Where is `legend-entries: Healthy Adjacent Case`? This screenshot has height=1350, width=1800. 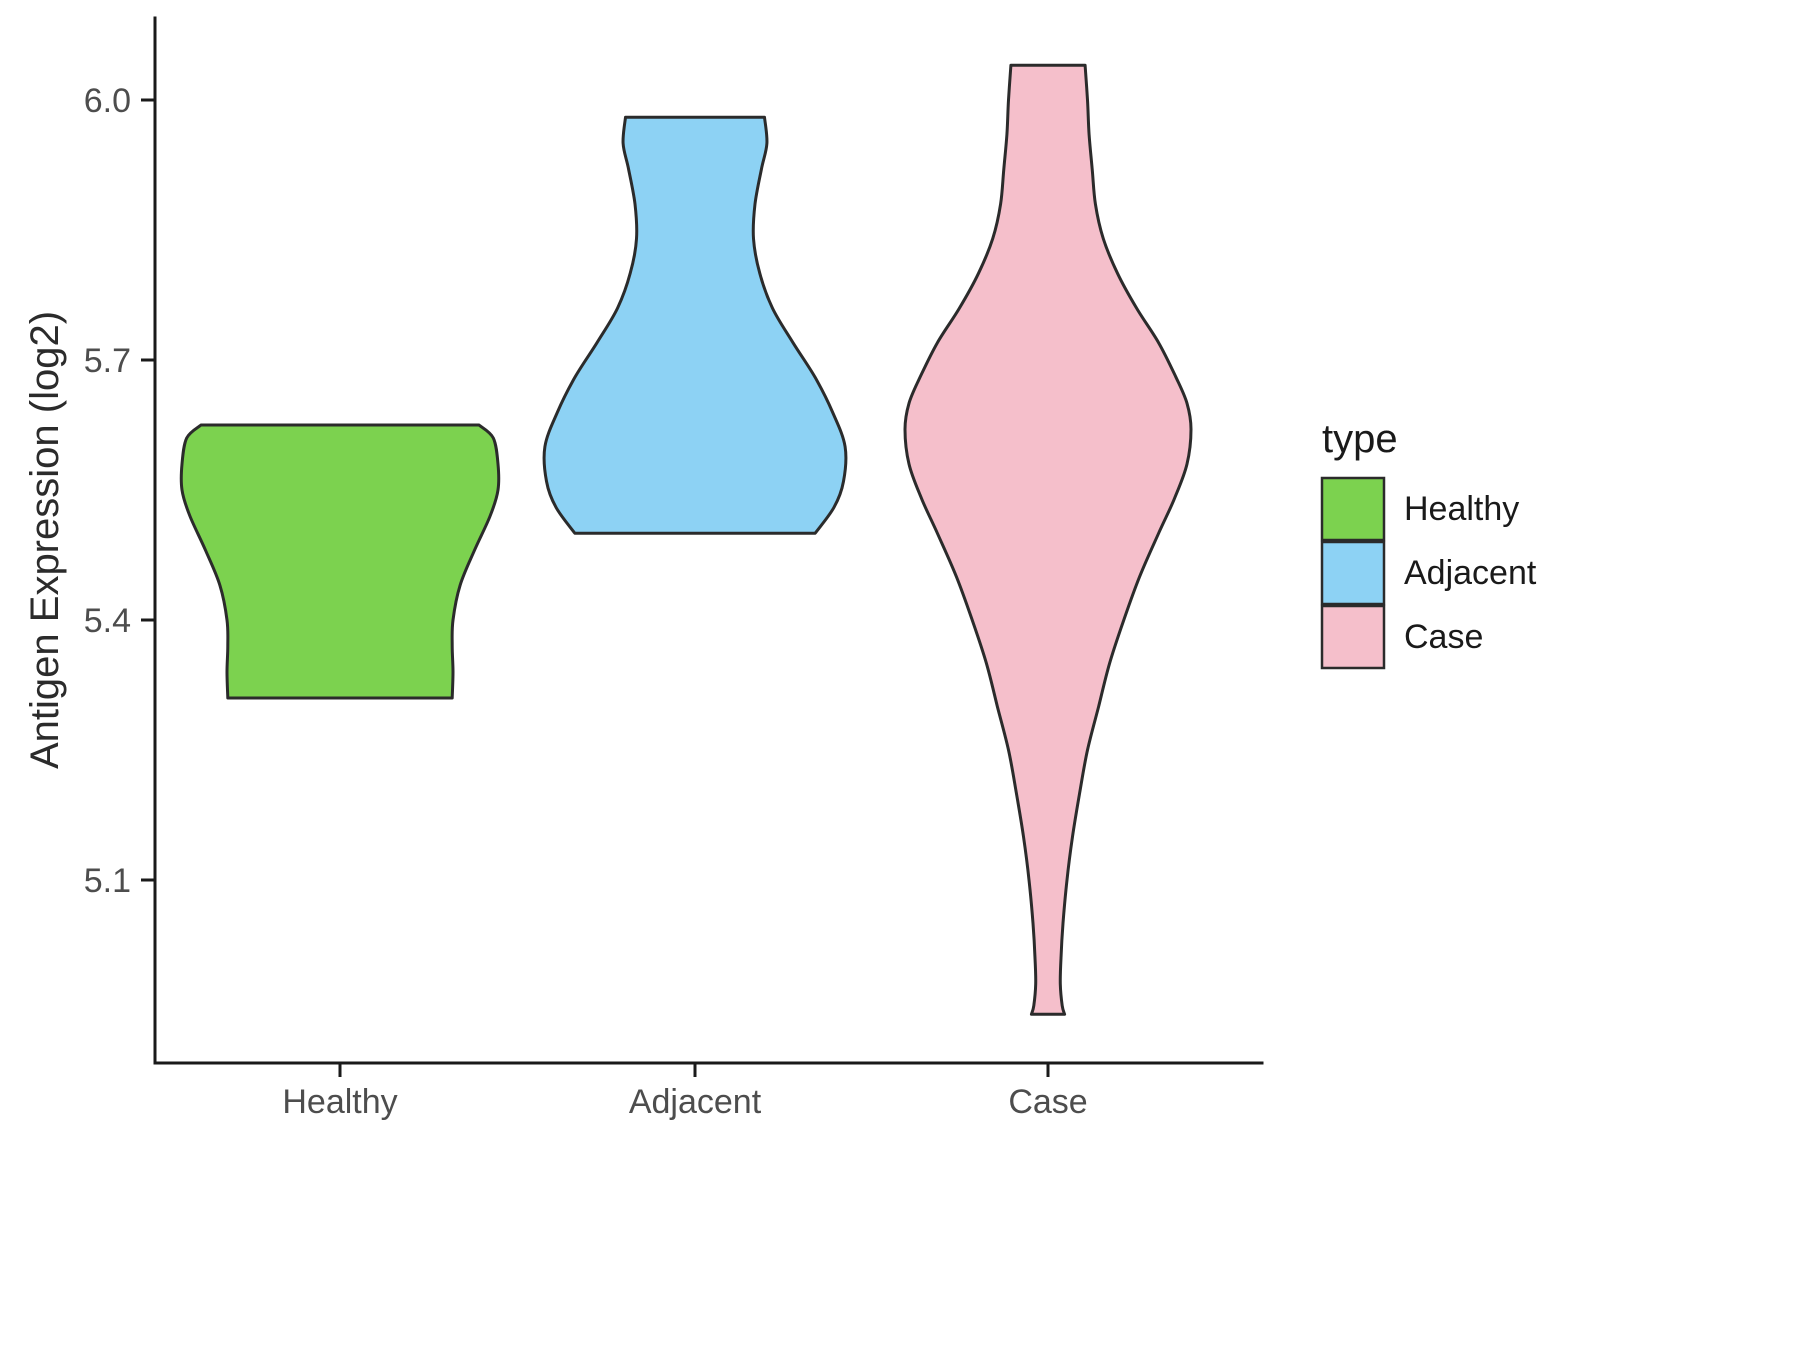
legend-entries: Healthy Adjacent Case is located at coordinates (1428, 573).